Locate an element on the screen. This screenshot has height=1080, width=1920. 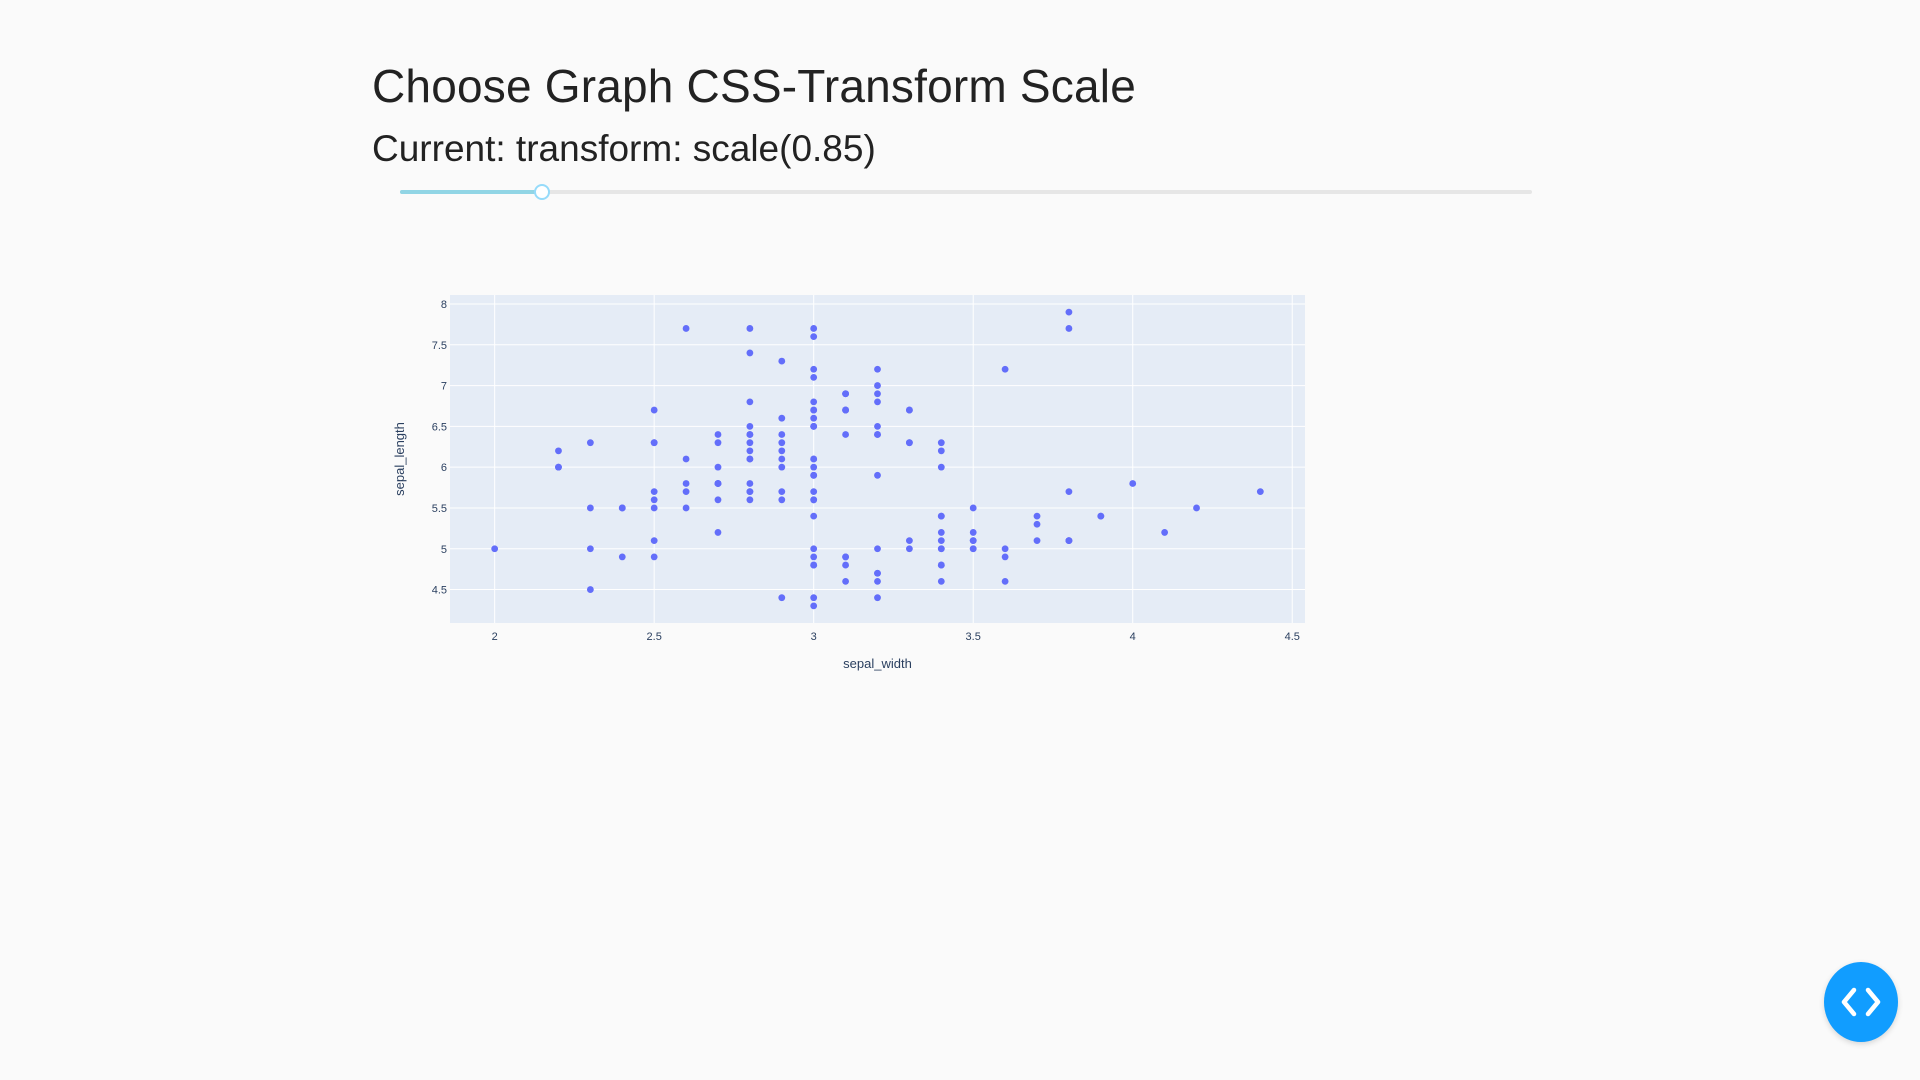
slider-rail is located at coordinates (966, 192).